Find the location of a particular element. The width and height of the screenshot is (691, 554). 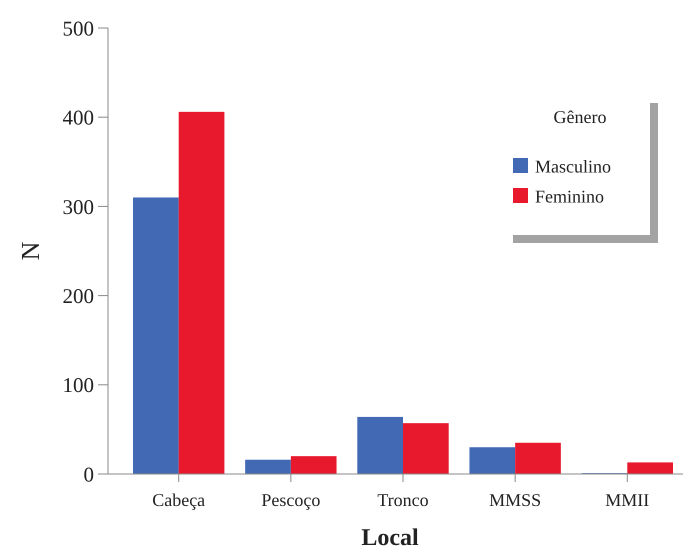

y-axis-title: N is located at coordinates (31, 250).